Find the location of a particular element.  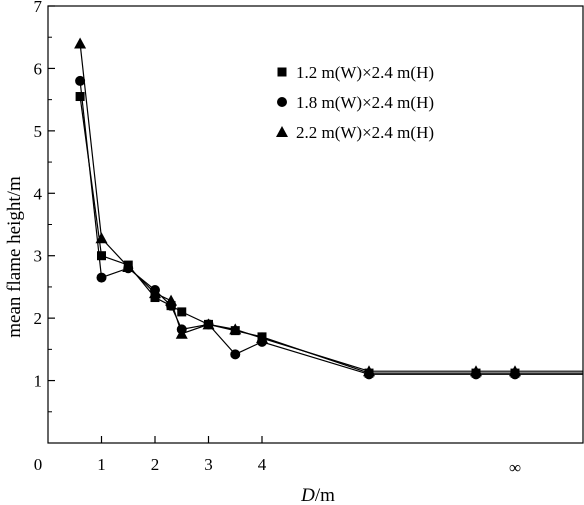

y-tick-label: 5 is located at coordinates (38, 131).